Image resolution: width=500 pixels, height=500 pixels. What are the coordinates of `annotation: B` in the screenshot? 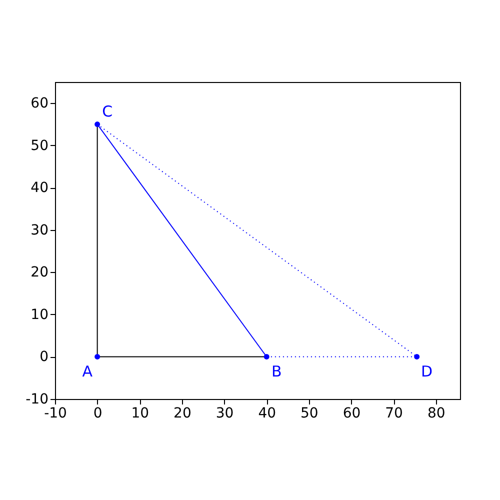 It's located at (276, 371).